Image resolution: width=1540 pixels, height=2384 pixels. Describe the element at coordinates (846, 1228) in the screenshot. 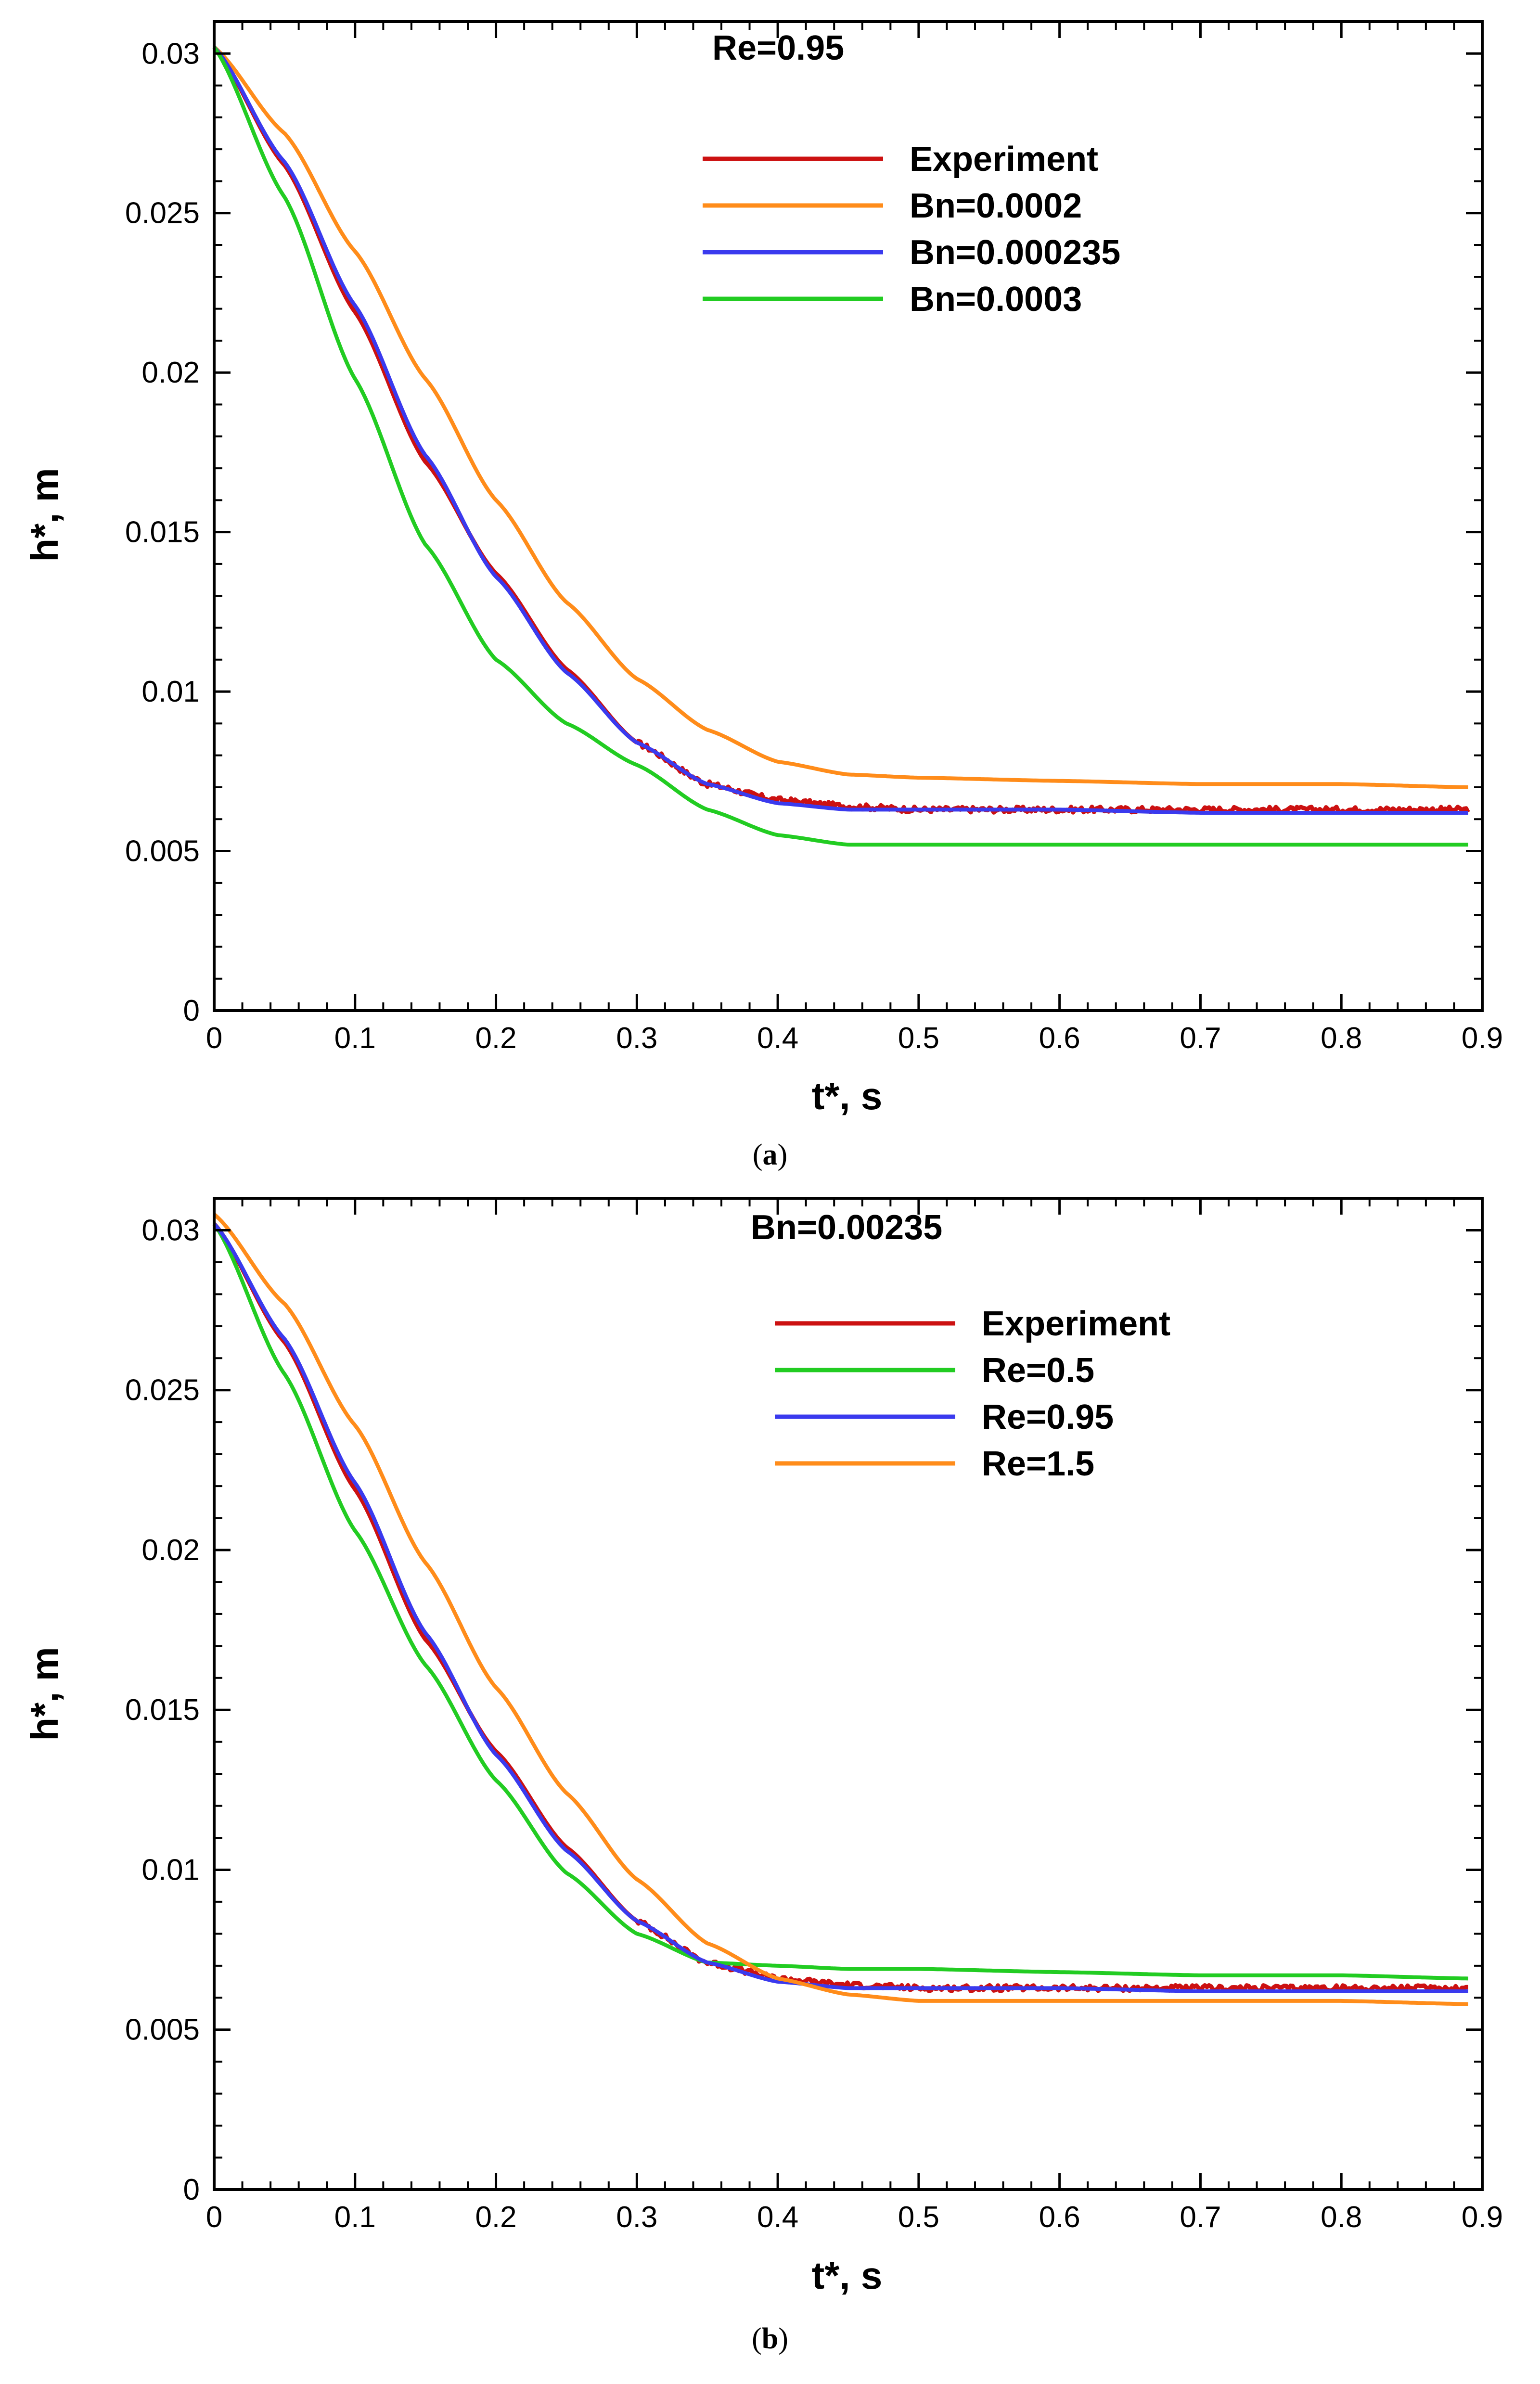

I see `chart-annotation: Bn=0.00235` at that location.